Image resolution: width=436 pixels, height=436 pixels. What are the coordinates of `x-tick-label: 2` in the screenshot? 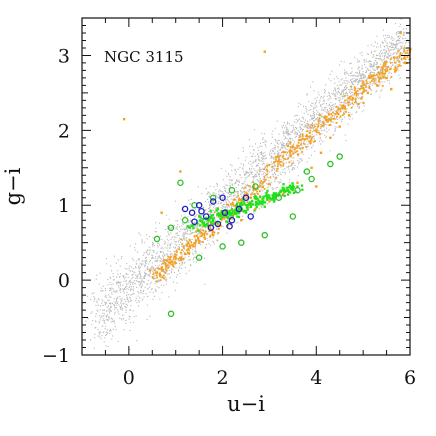 It's located at (223, 378).